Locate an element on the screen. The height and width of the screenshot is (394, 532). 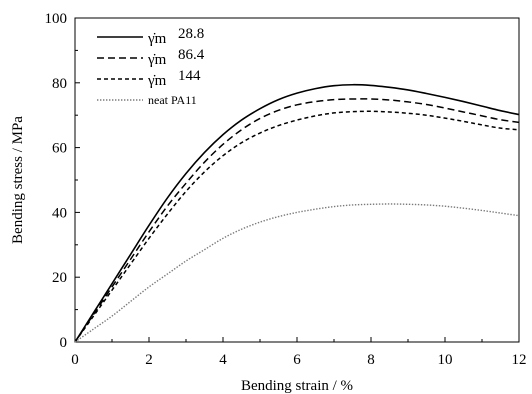
legend: γ̇m 28.8 γ̇m 86.4 γ̇m 144 neat PA11 is located at coordinates (151, 66).